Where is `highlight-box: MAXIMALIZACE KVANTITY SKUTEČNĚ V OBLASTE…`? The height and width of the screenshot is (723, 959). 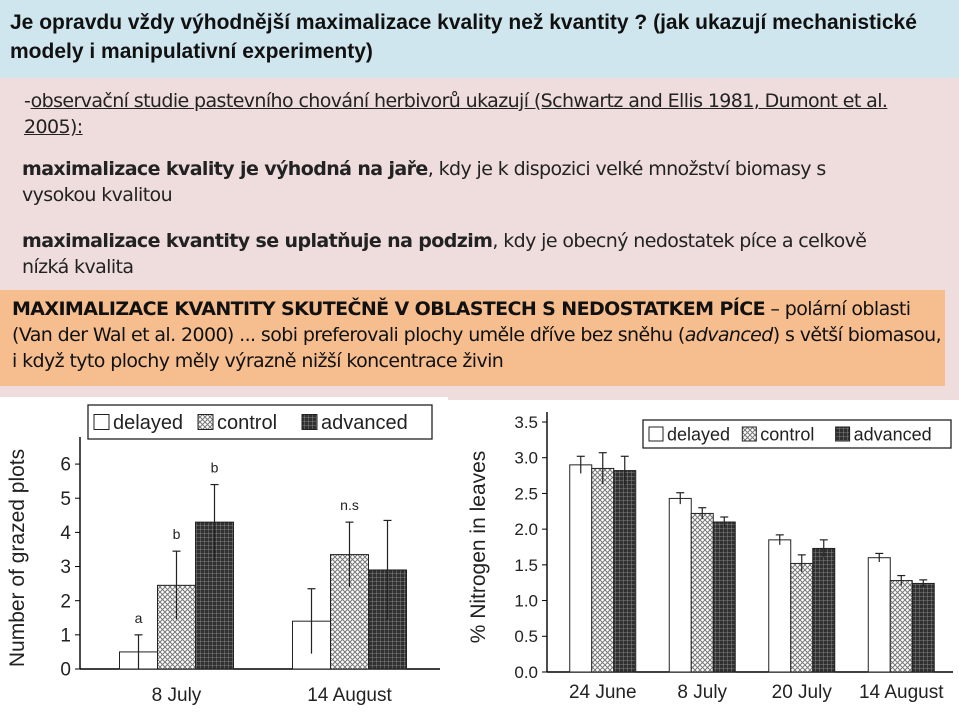 highlight-box: MAXIMALIZACE KVANTITY SKUTEČNĚ V OBLASTE… is located at coordinates (472, 338).